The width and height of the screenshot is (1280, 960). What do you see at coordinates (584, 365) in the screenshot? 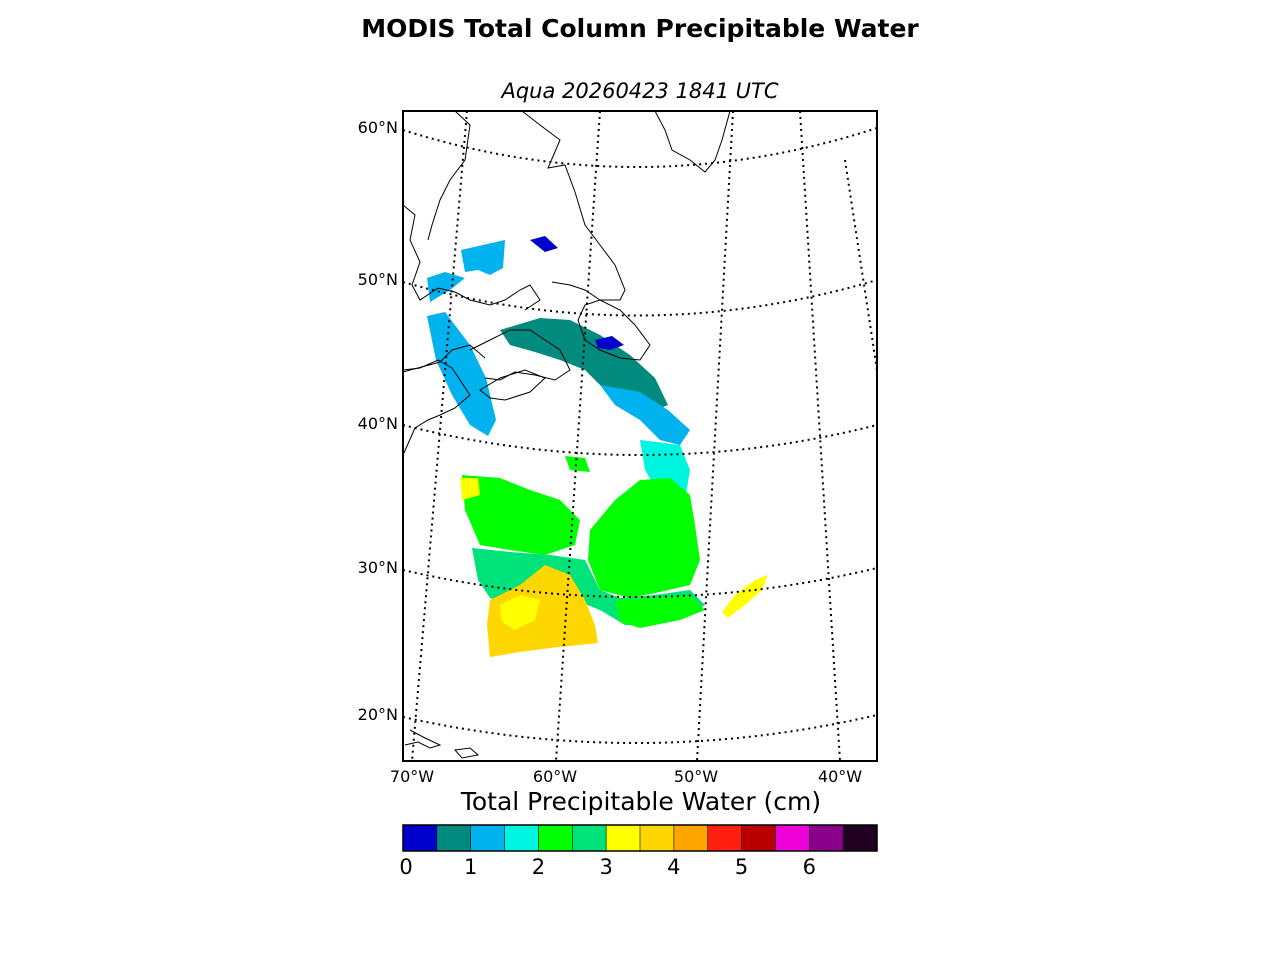
I see `swath-teal-gulf` at bounding box center [584, 365].